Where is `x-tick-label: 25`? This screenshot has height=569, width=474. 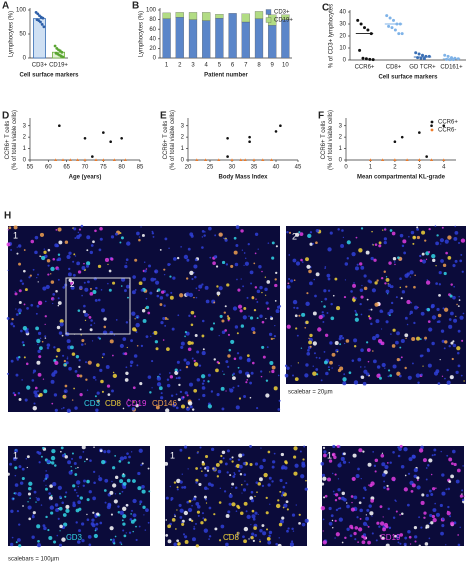
x-tick-label: 25 is located at coordinates (210, 168).